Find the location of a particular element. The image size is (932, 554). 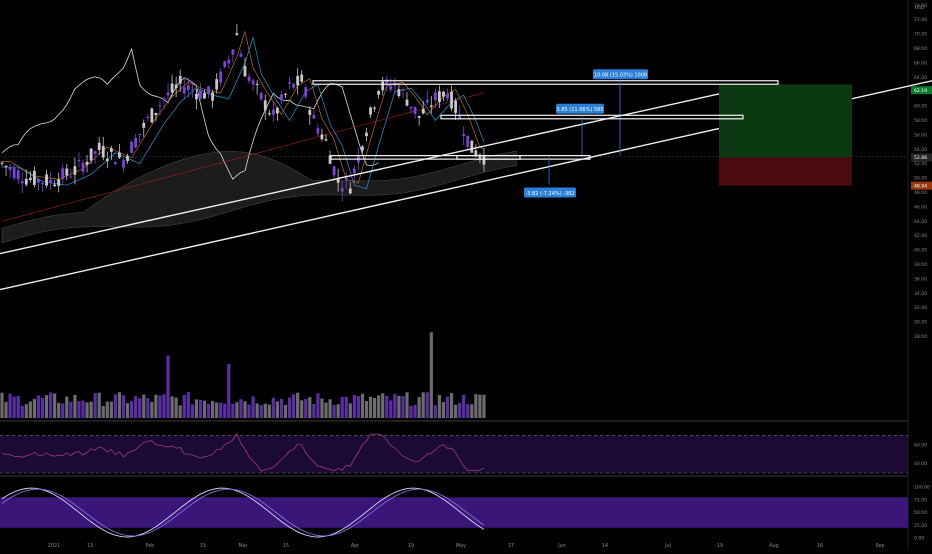

target-zone is located at coordinates (785, 121).